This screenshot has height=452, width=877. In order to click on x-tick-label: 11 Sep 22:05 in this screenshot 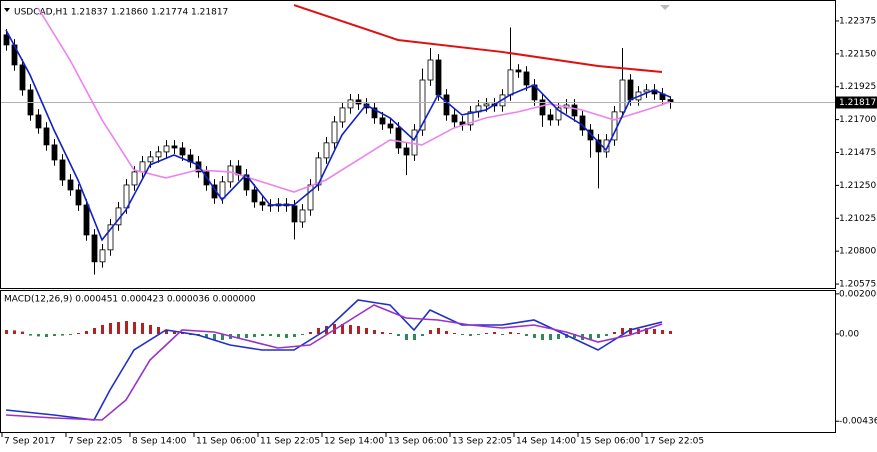, I will do `click(290, 442)`.